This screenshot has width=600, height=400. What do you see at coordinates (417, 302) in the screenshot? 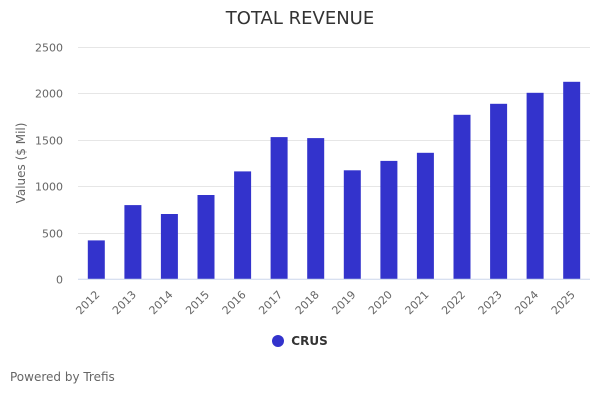
I see `x-tick-label: 2021` at bounding box center [417, 302].